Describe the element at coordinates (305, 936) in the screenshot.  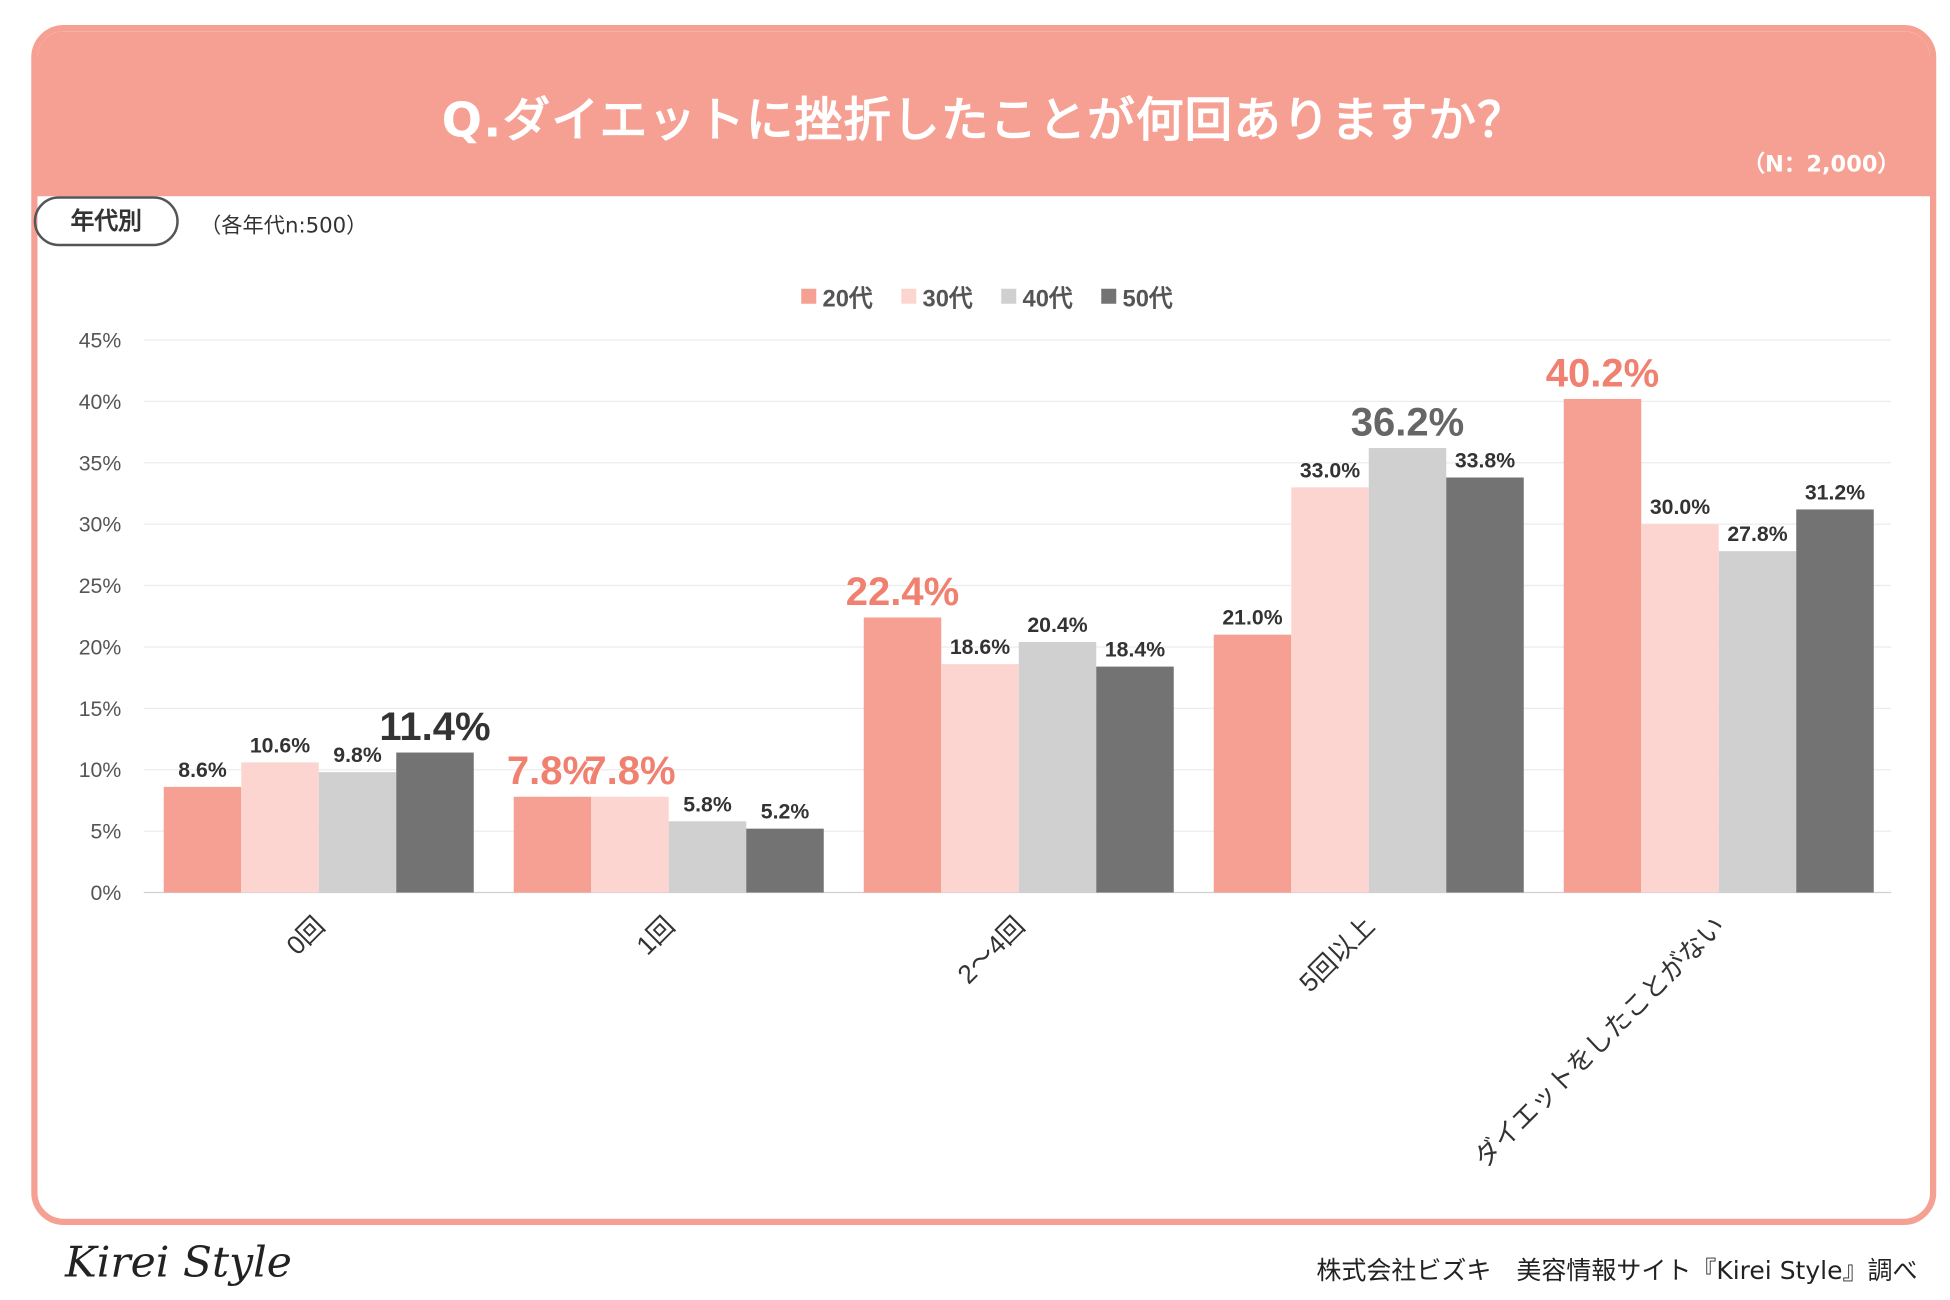
I see `x-tick-label: 0回` at that location.